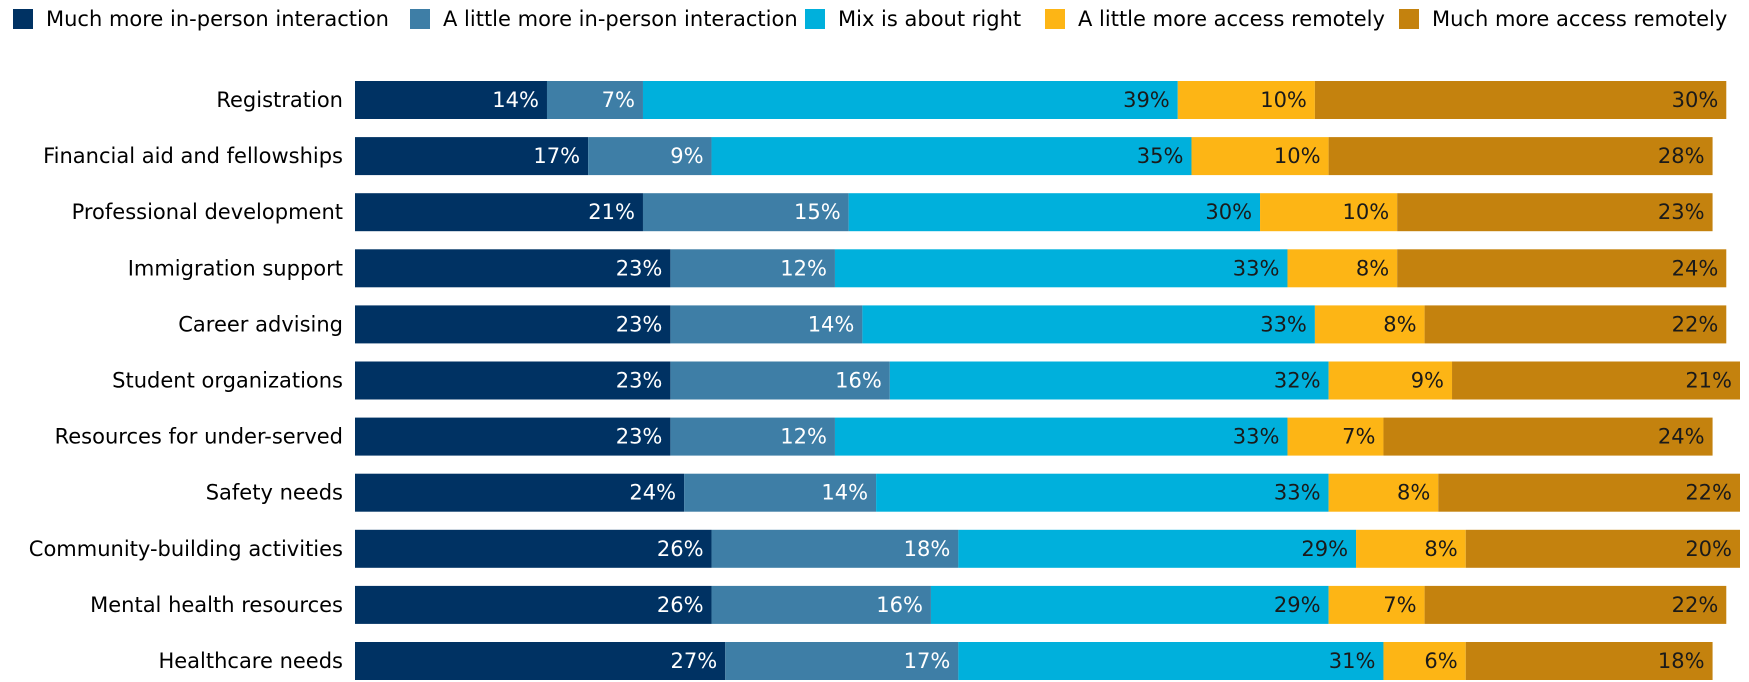  Describe the element at coordinates (1681, 156) in the screenshot. I see `data-label: 28%` at that location.